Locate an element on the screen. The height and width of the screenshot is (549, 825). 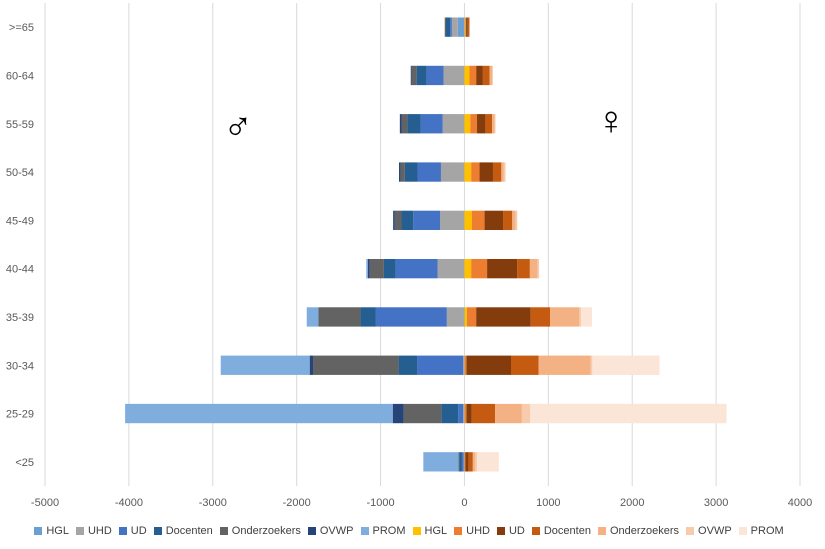
legend-label: OVWP is located at coordinates (336, 531).